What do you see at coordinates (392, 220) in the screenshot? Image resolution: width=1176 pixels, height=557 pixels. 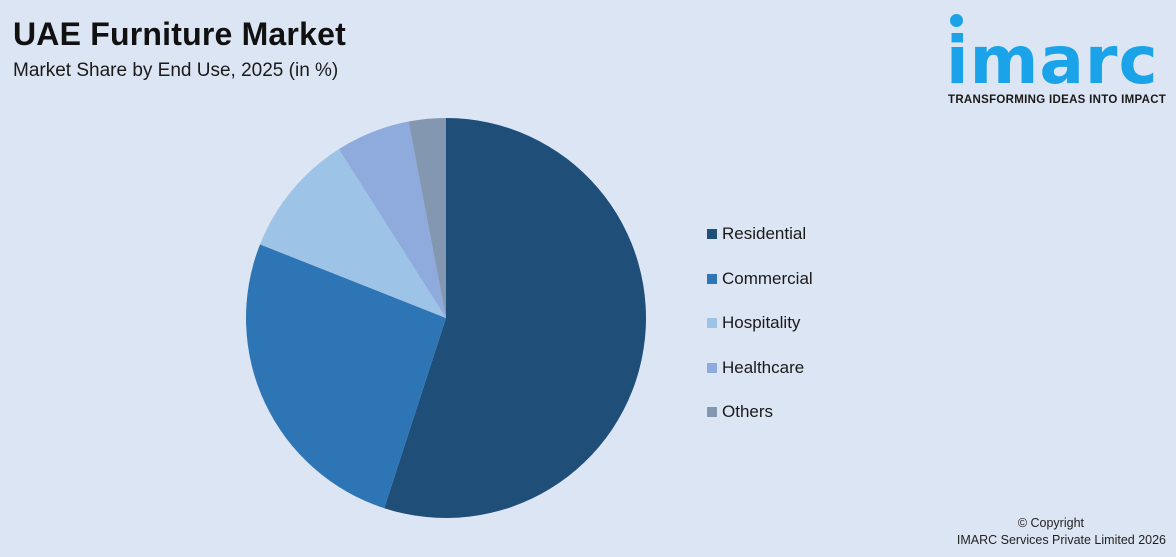 I see `pie-slice-healthcare` at bounding box center [392, 220].